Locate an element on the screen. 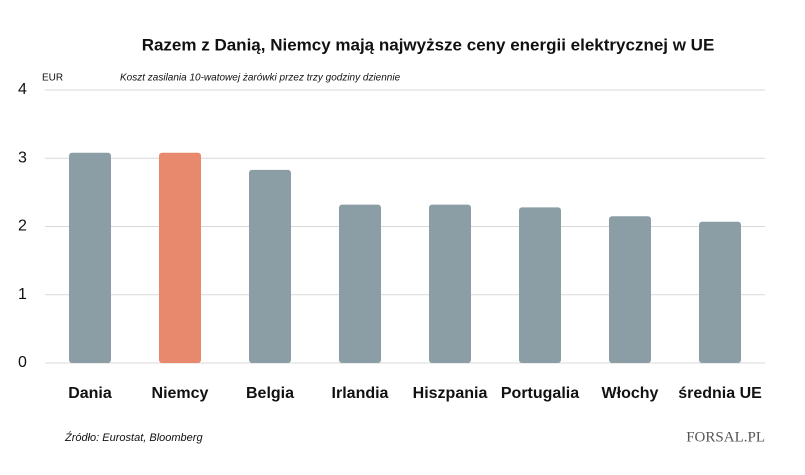  x-tick-label: Włochy is located at coordinates (630, 393).